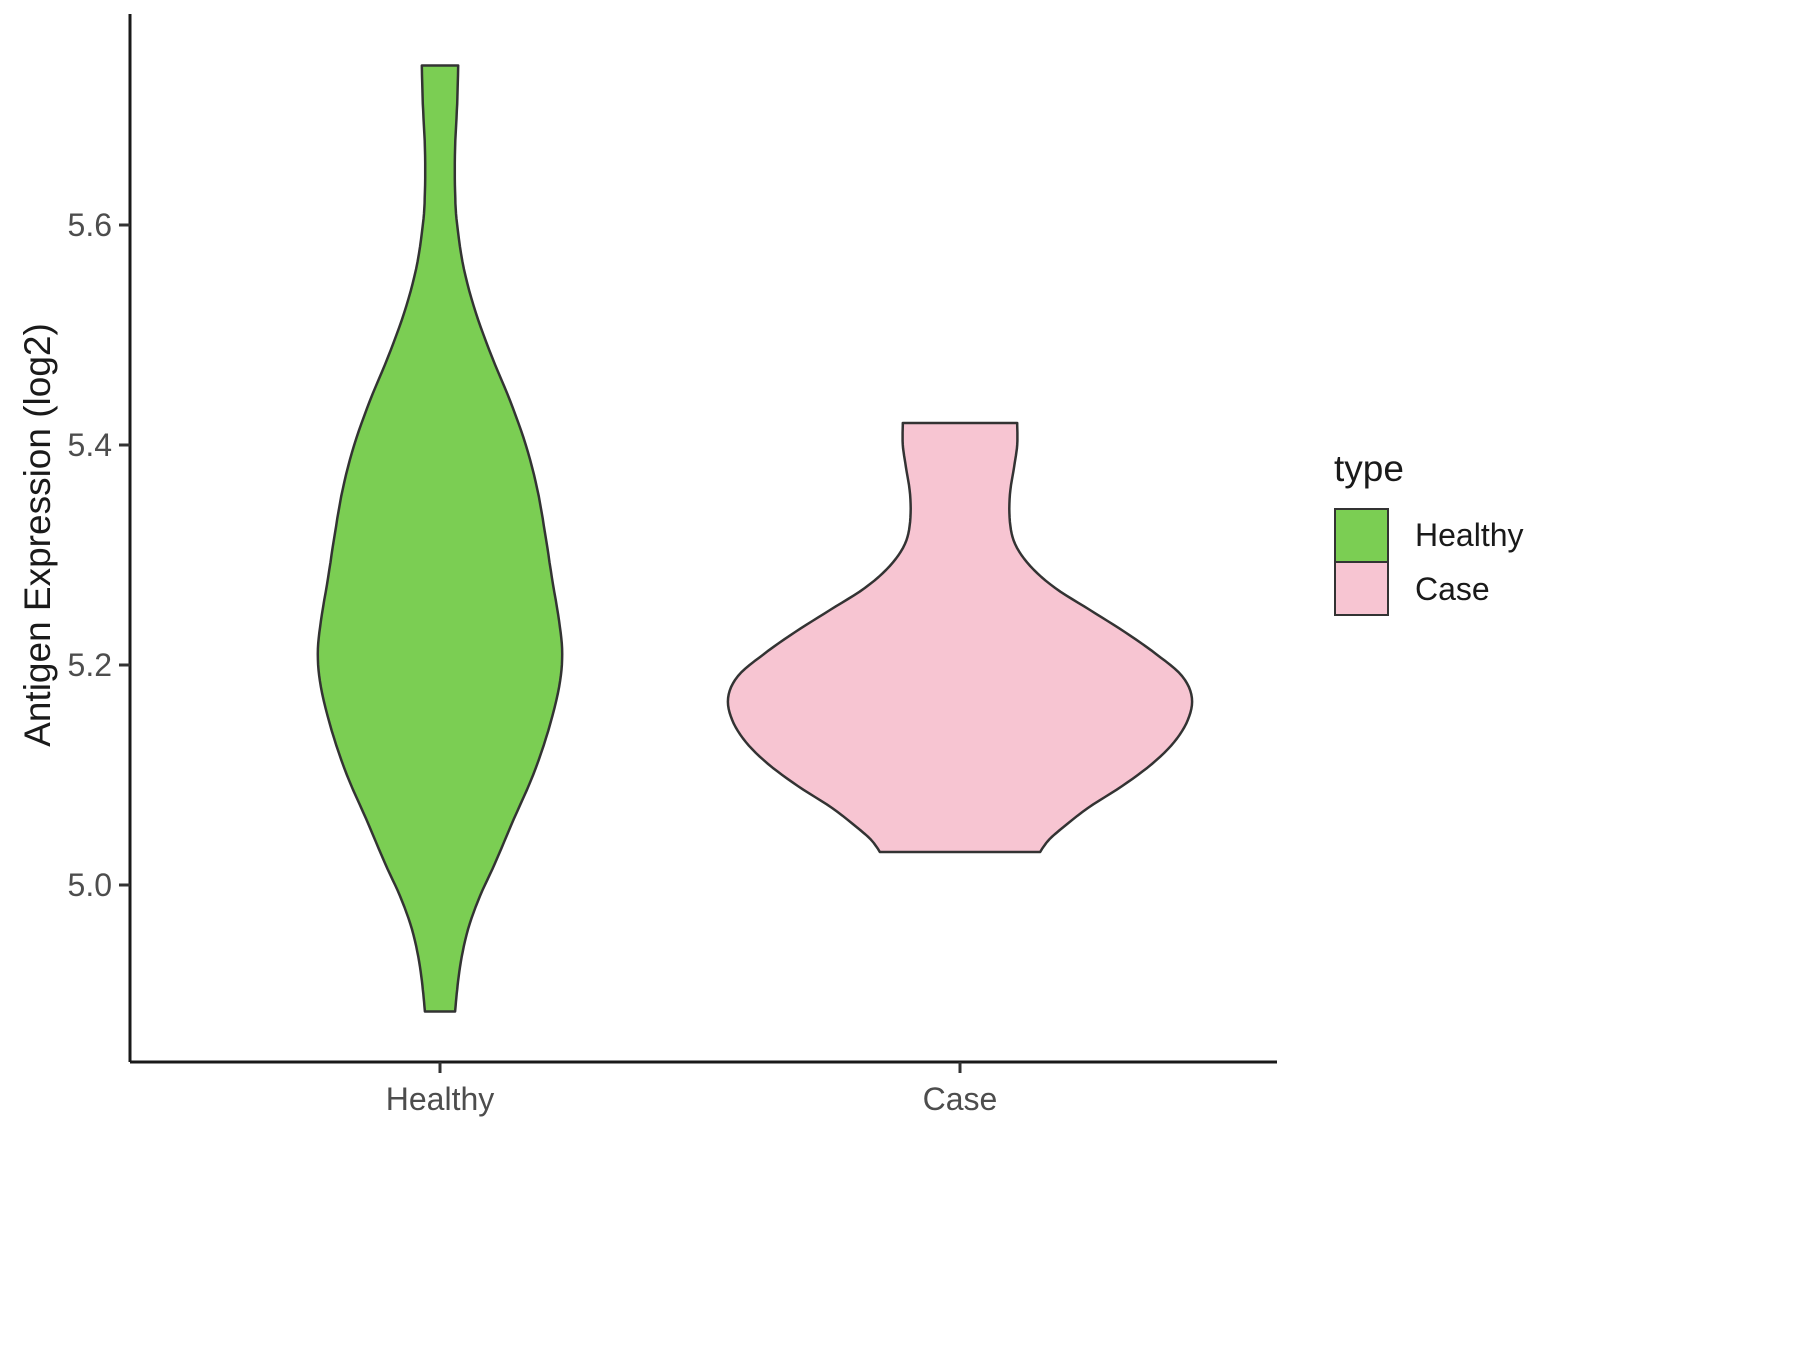 The image size is (1800, 1350). I want to click on legend-entry-healthy: Healthy, so click(1484, 535).